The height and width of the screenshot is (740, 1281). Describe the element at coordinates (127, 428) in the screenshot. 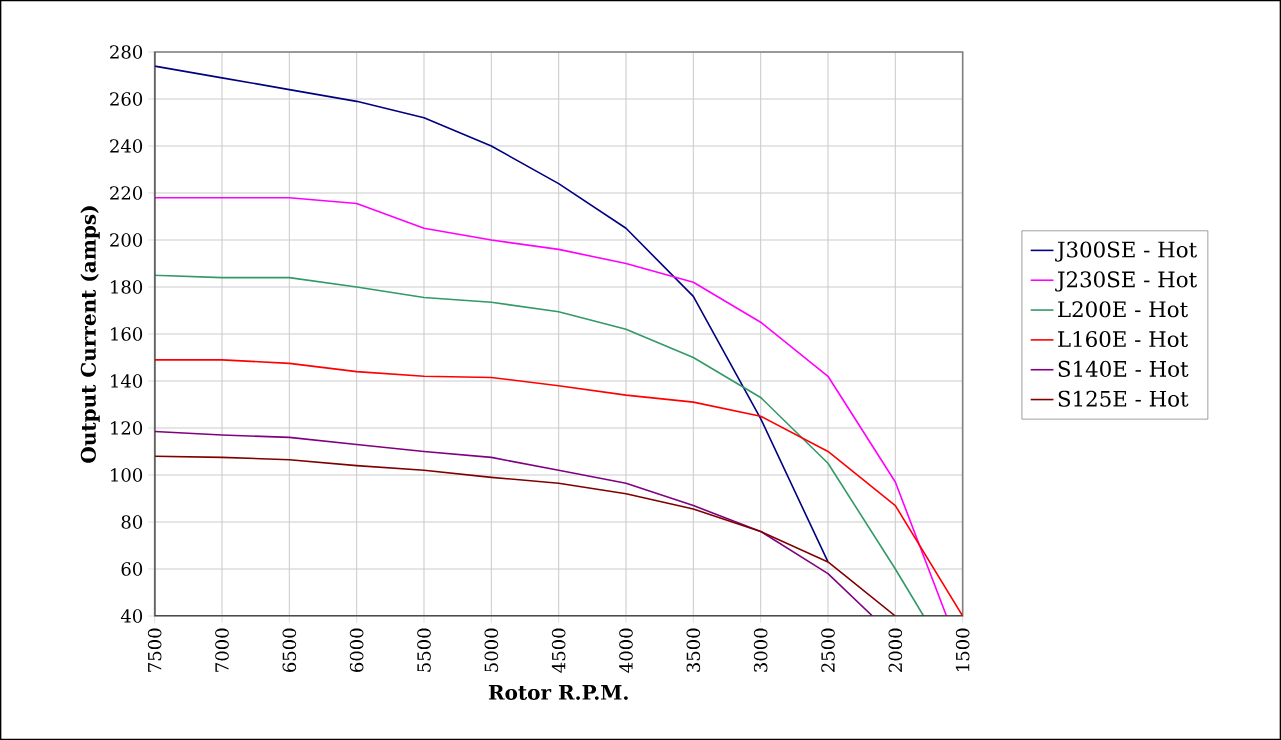

I see `y-tick-label: 120` at that location.